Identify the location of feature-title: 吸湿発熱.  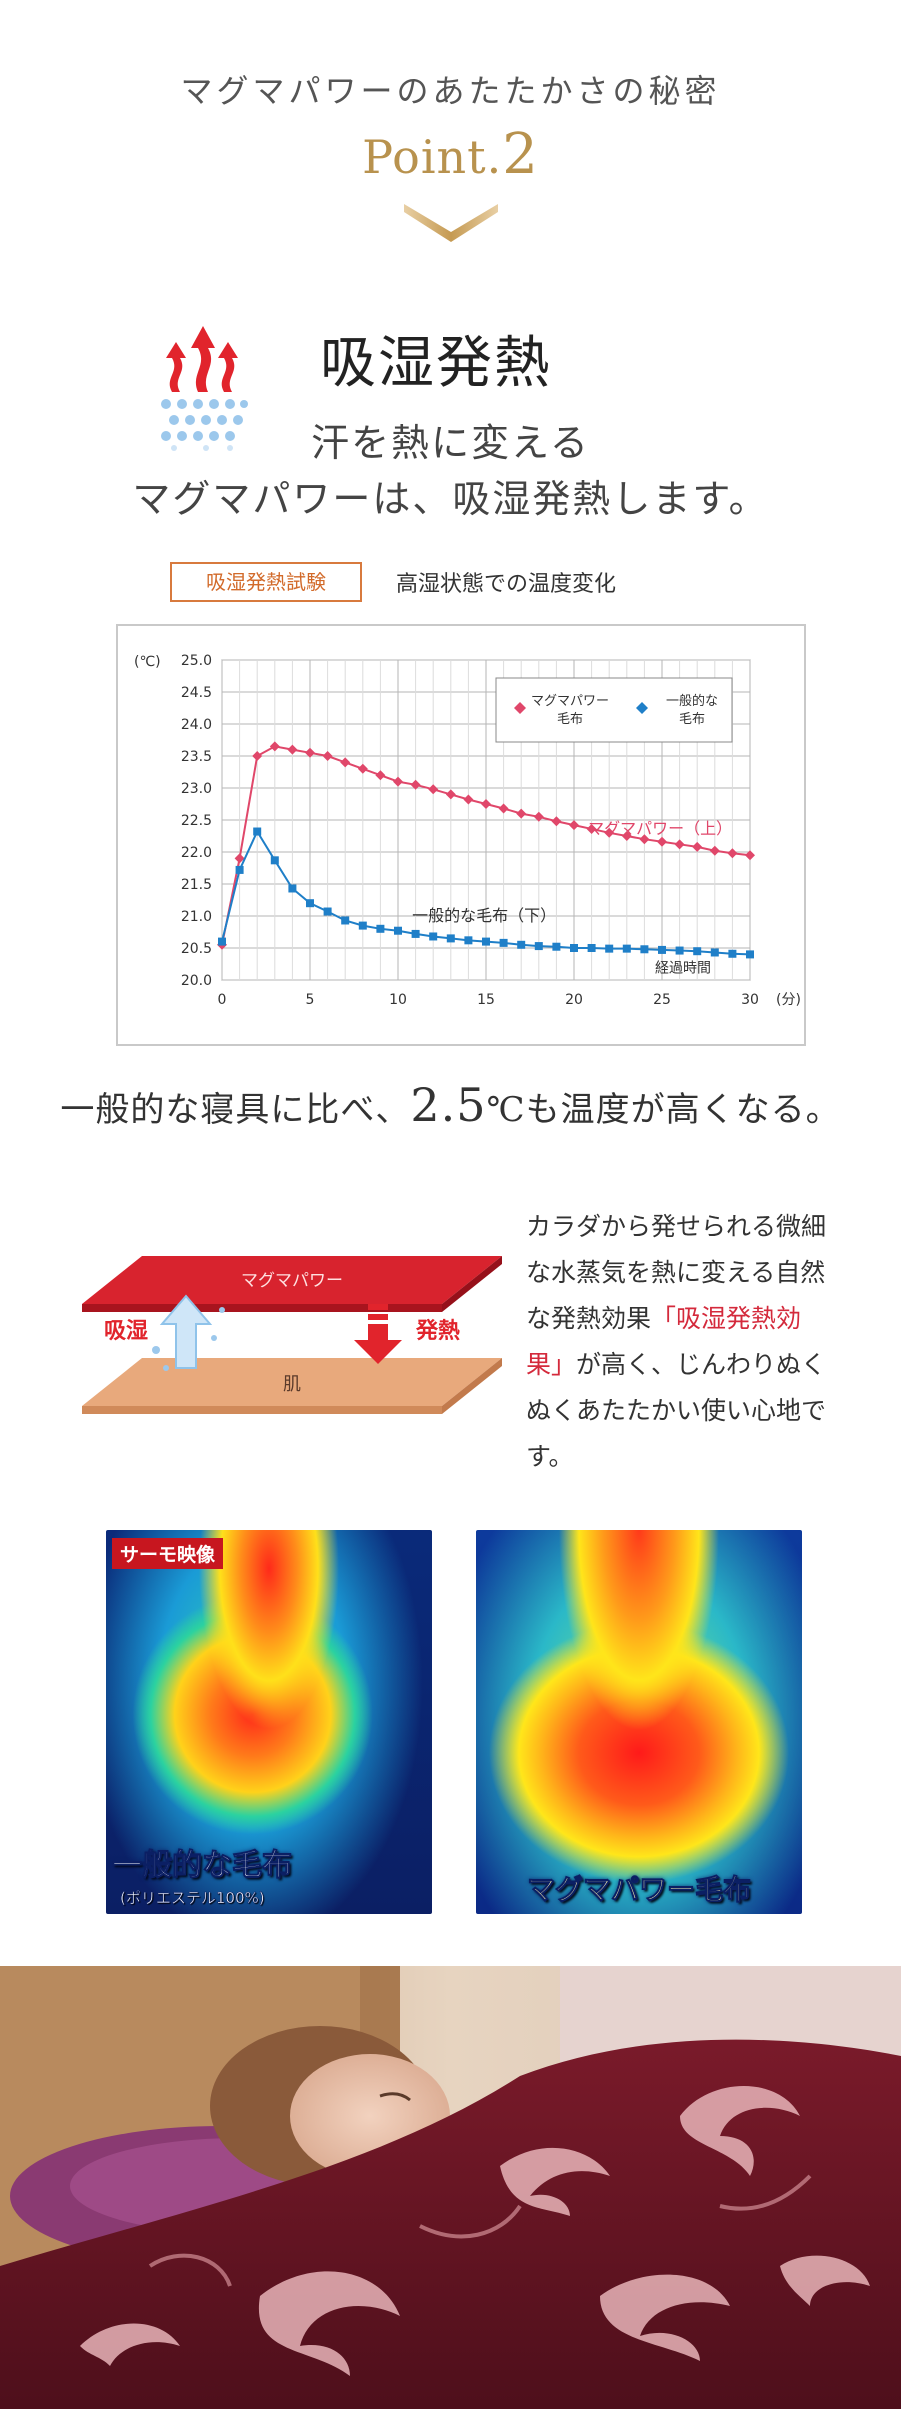
(436, 363).